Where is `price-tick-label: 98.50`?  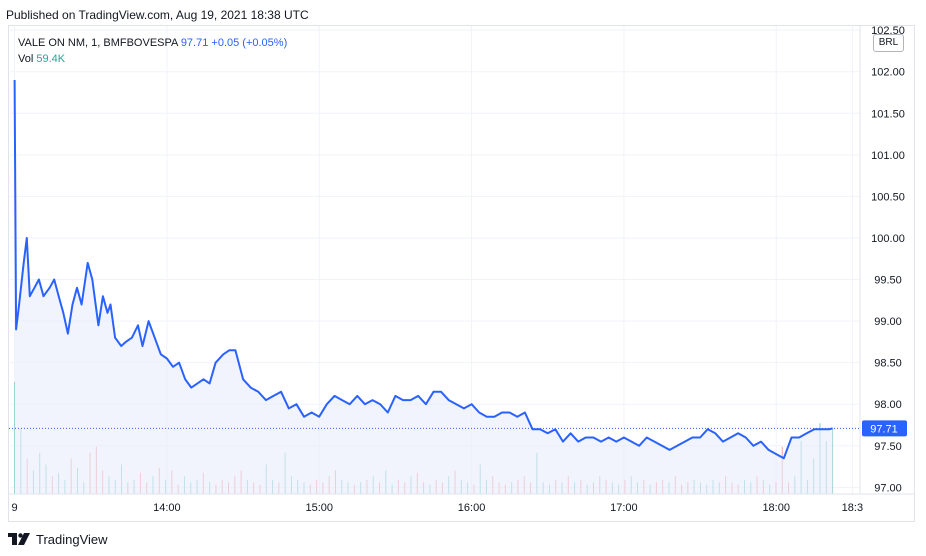 price-tick-label: 98.50 is located at coordinates (888, 364).